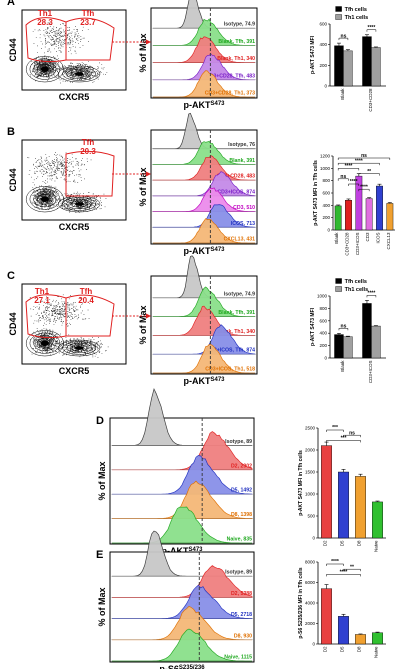 Image resolution: width=410 pixels, height=669 pixels. Describe the element at coordinates (244, 208) in the screenshot. I see `histogram-label: CD3, 510` at that location.